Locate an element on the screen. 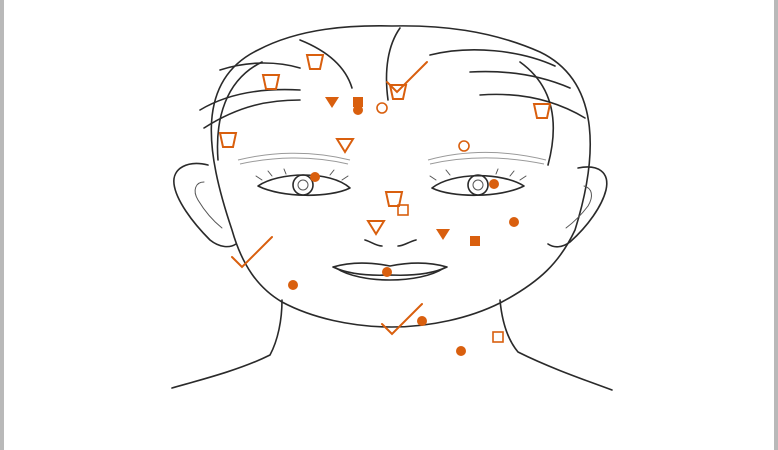  hair-strand-right is located at coordinates (507, 84).